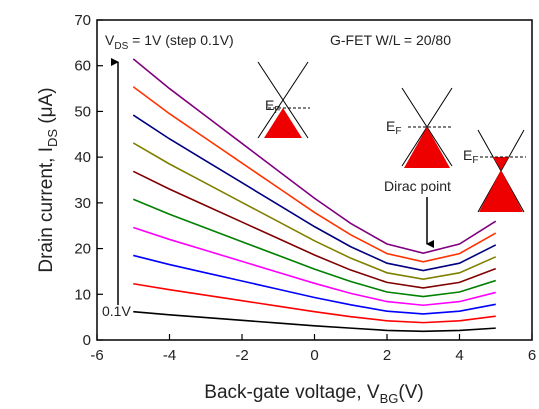 The height and width of the screenshot is (409, 539). What do you see at coordinates (169, 355) in the screenshot?
I see `x-tick-label: -4` at bounding box center [169, 355].